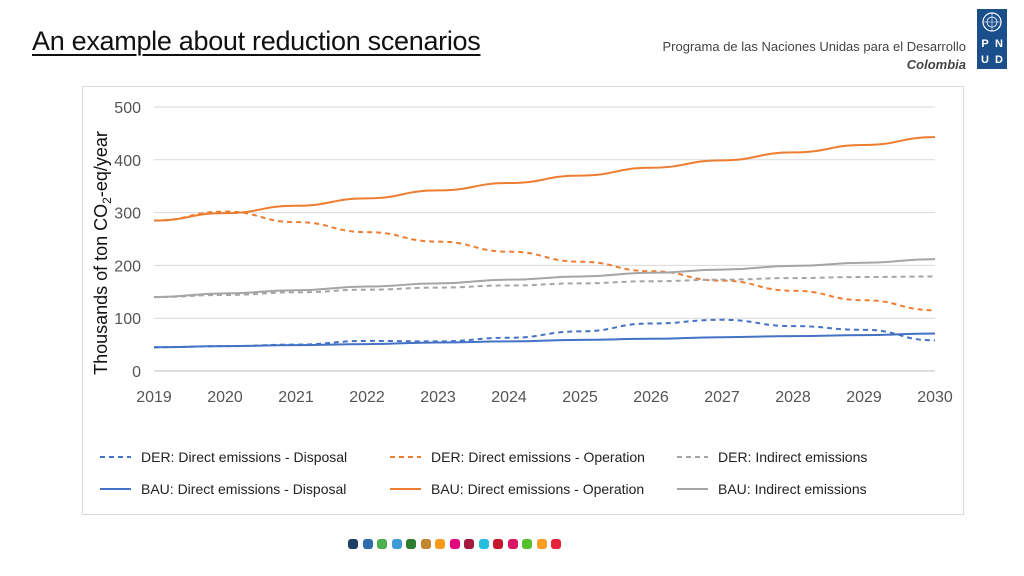 The height and width of the screenshot is (576, 1024). What do you see at coordinates (127, 266) in the screenshot?
I see `y-tick-label: 200` at bounding box center [127, 266].